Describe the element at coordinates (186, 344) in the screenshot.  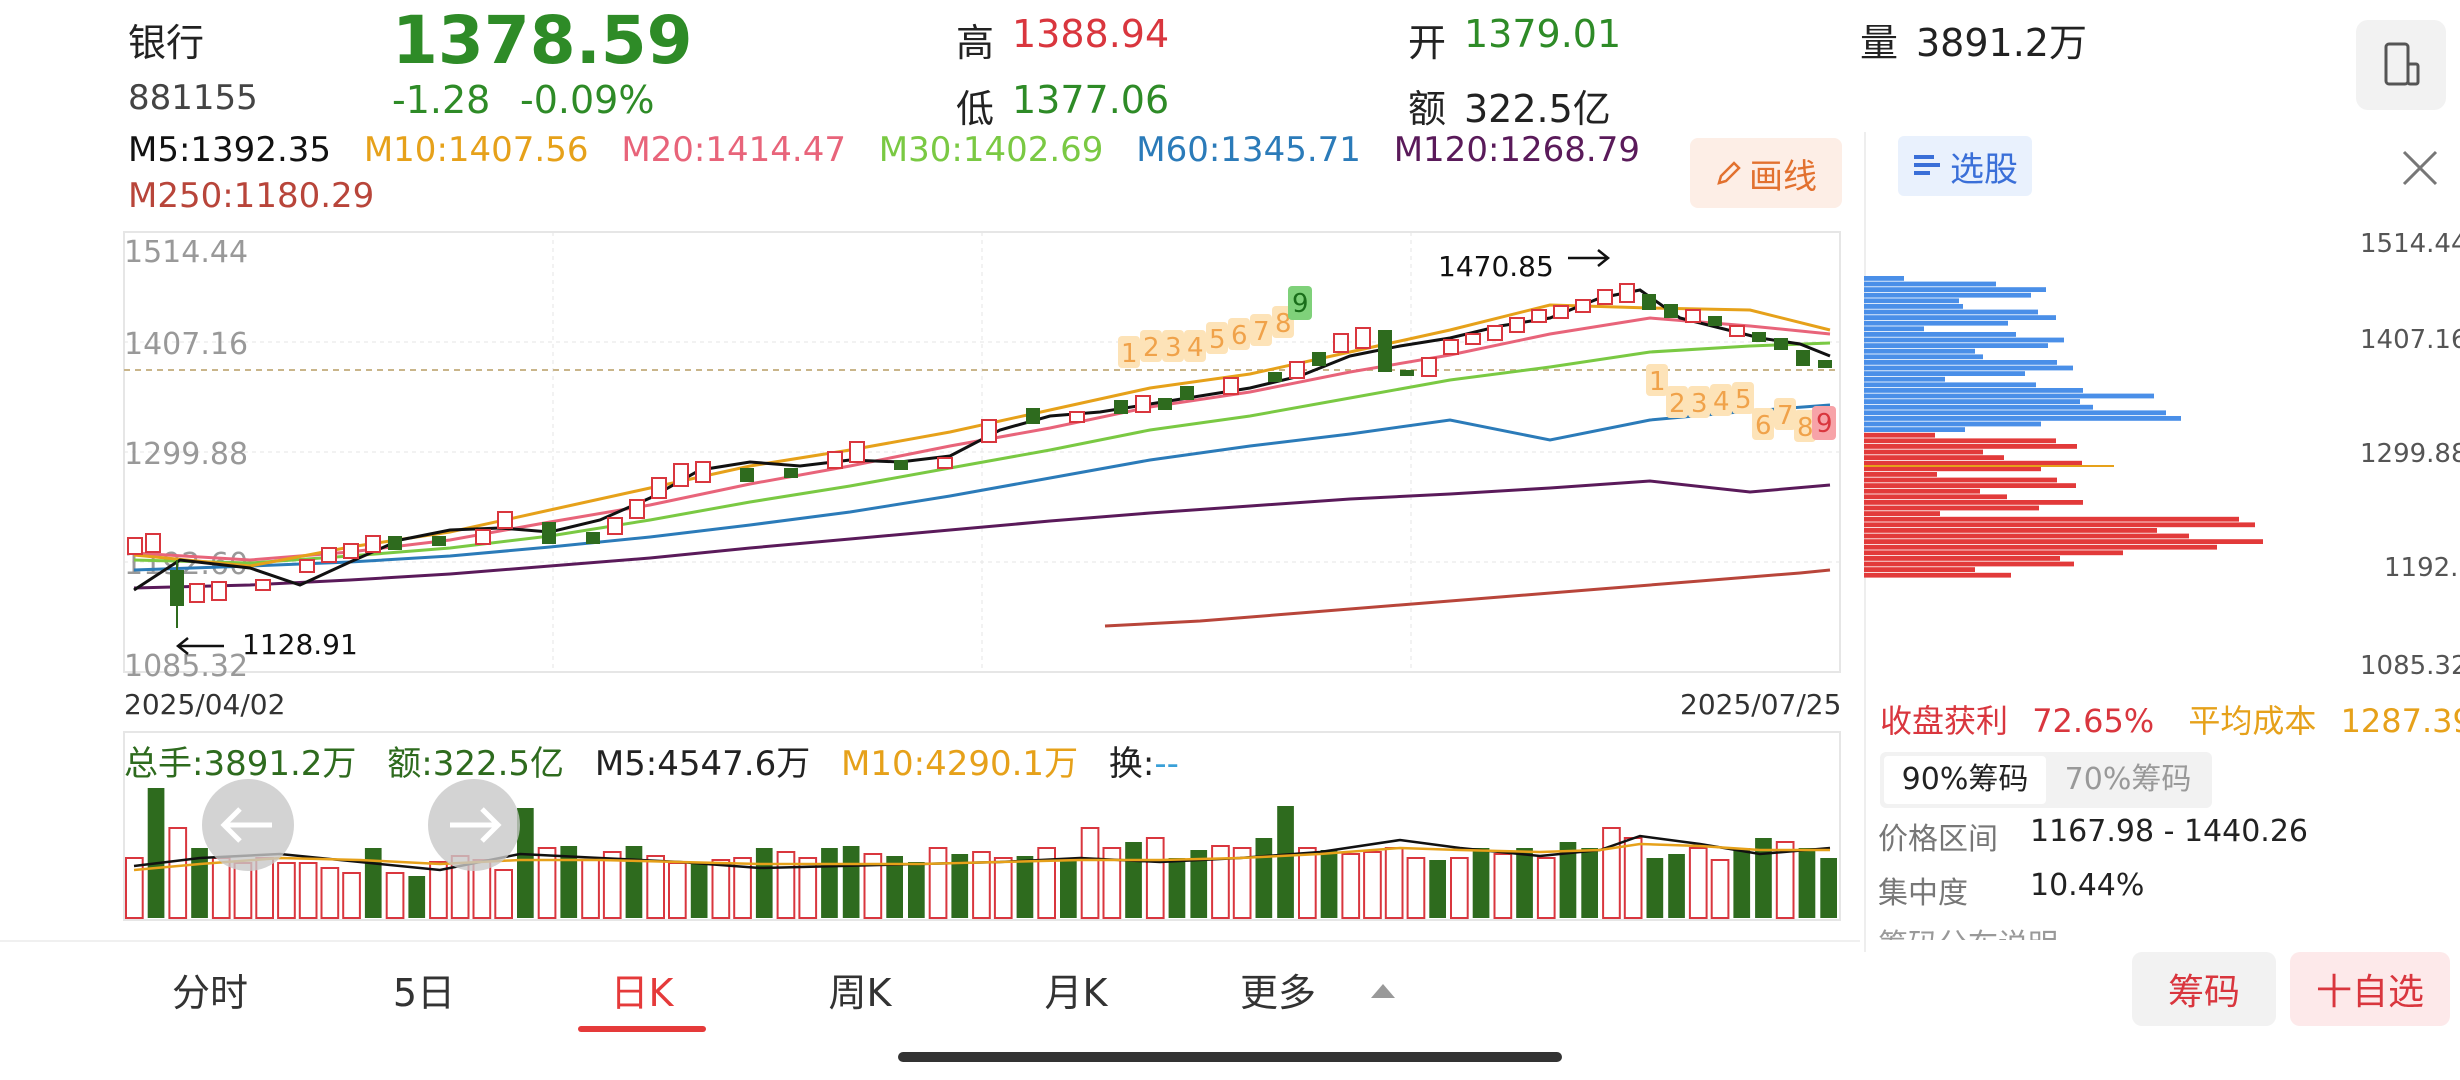
I see `y-tick: 1407.16` at that location.